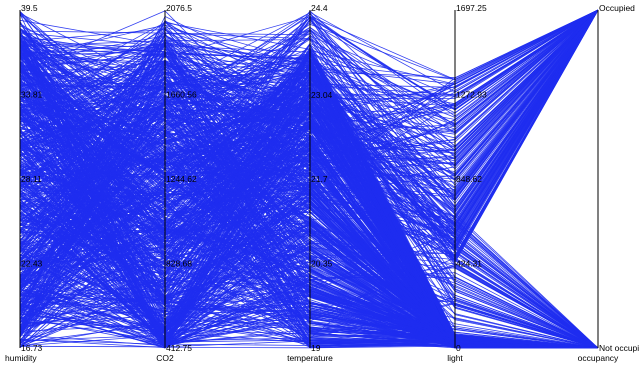 The width and height of the screenshot is (639, 369). I want to click on axis-title: humidity, so click(21, 358).